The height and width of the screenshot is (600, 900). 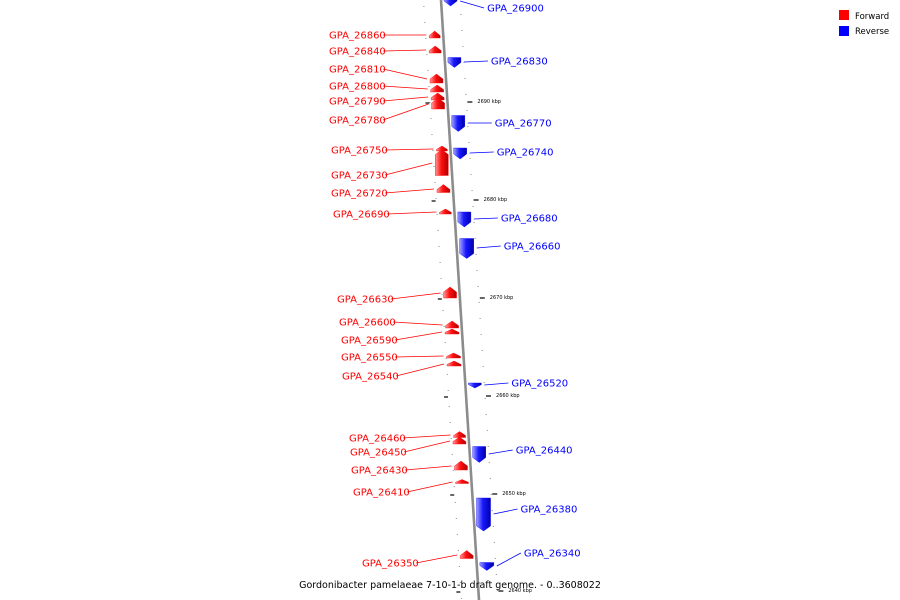 What do you see at coordinates (400, 337) in the screenshot?
I see `forward-gene: GPA_26590` at bounding box center [400, 337].